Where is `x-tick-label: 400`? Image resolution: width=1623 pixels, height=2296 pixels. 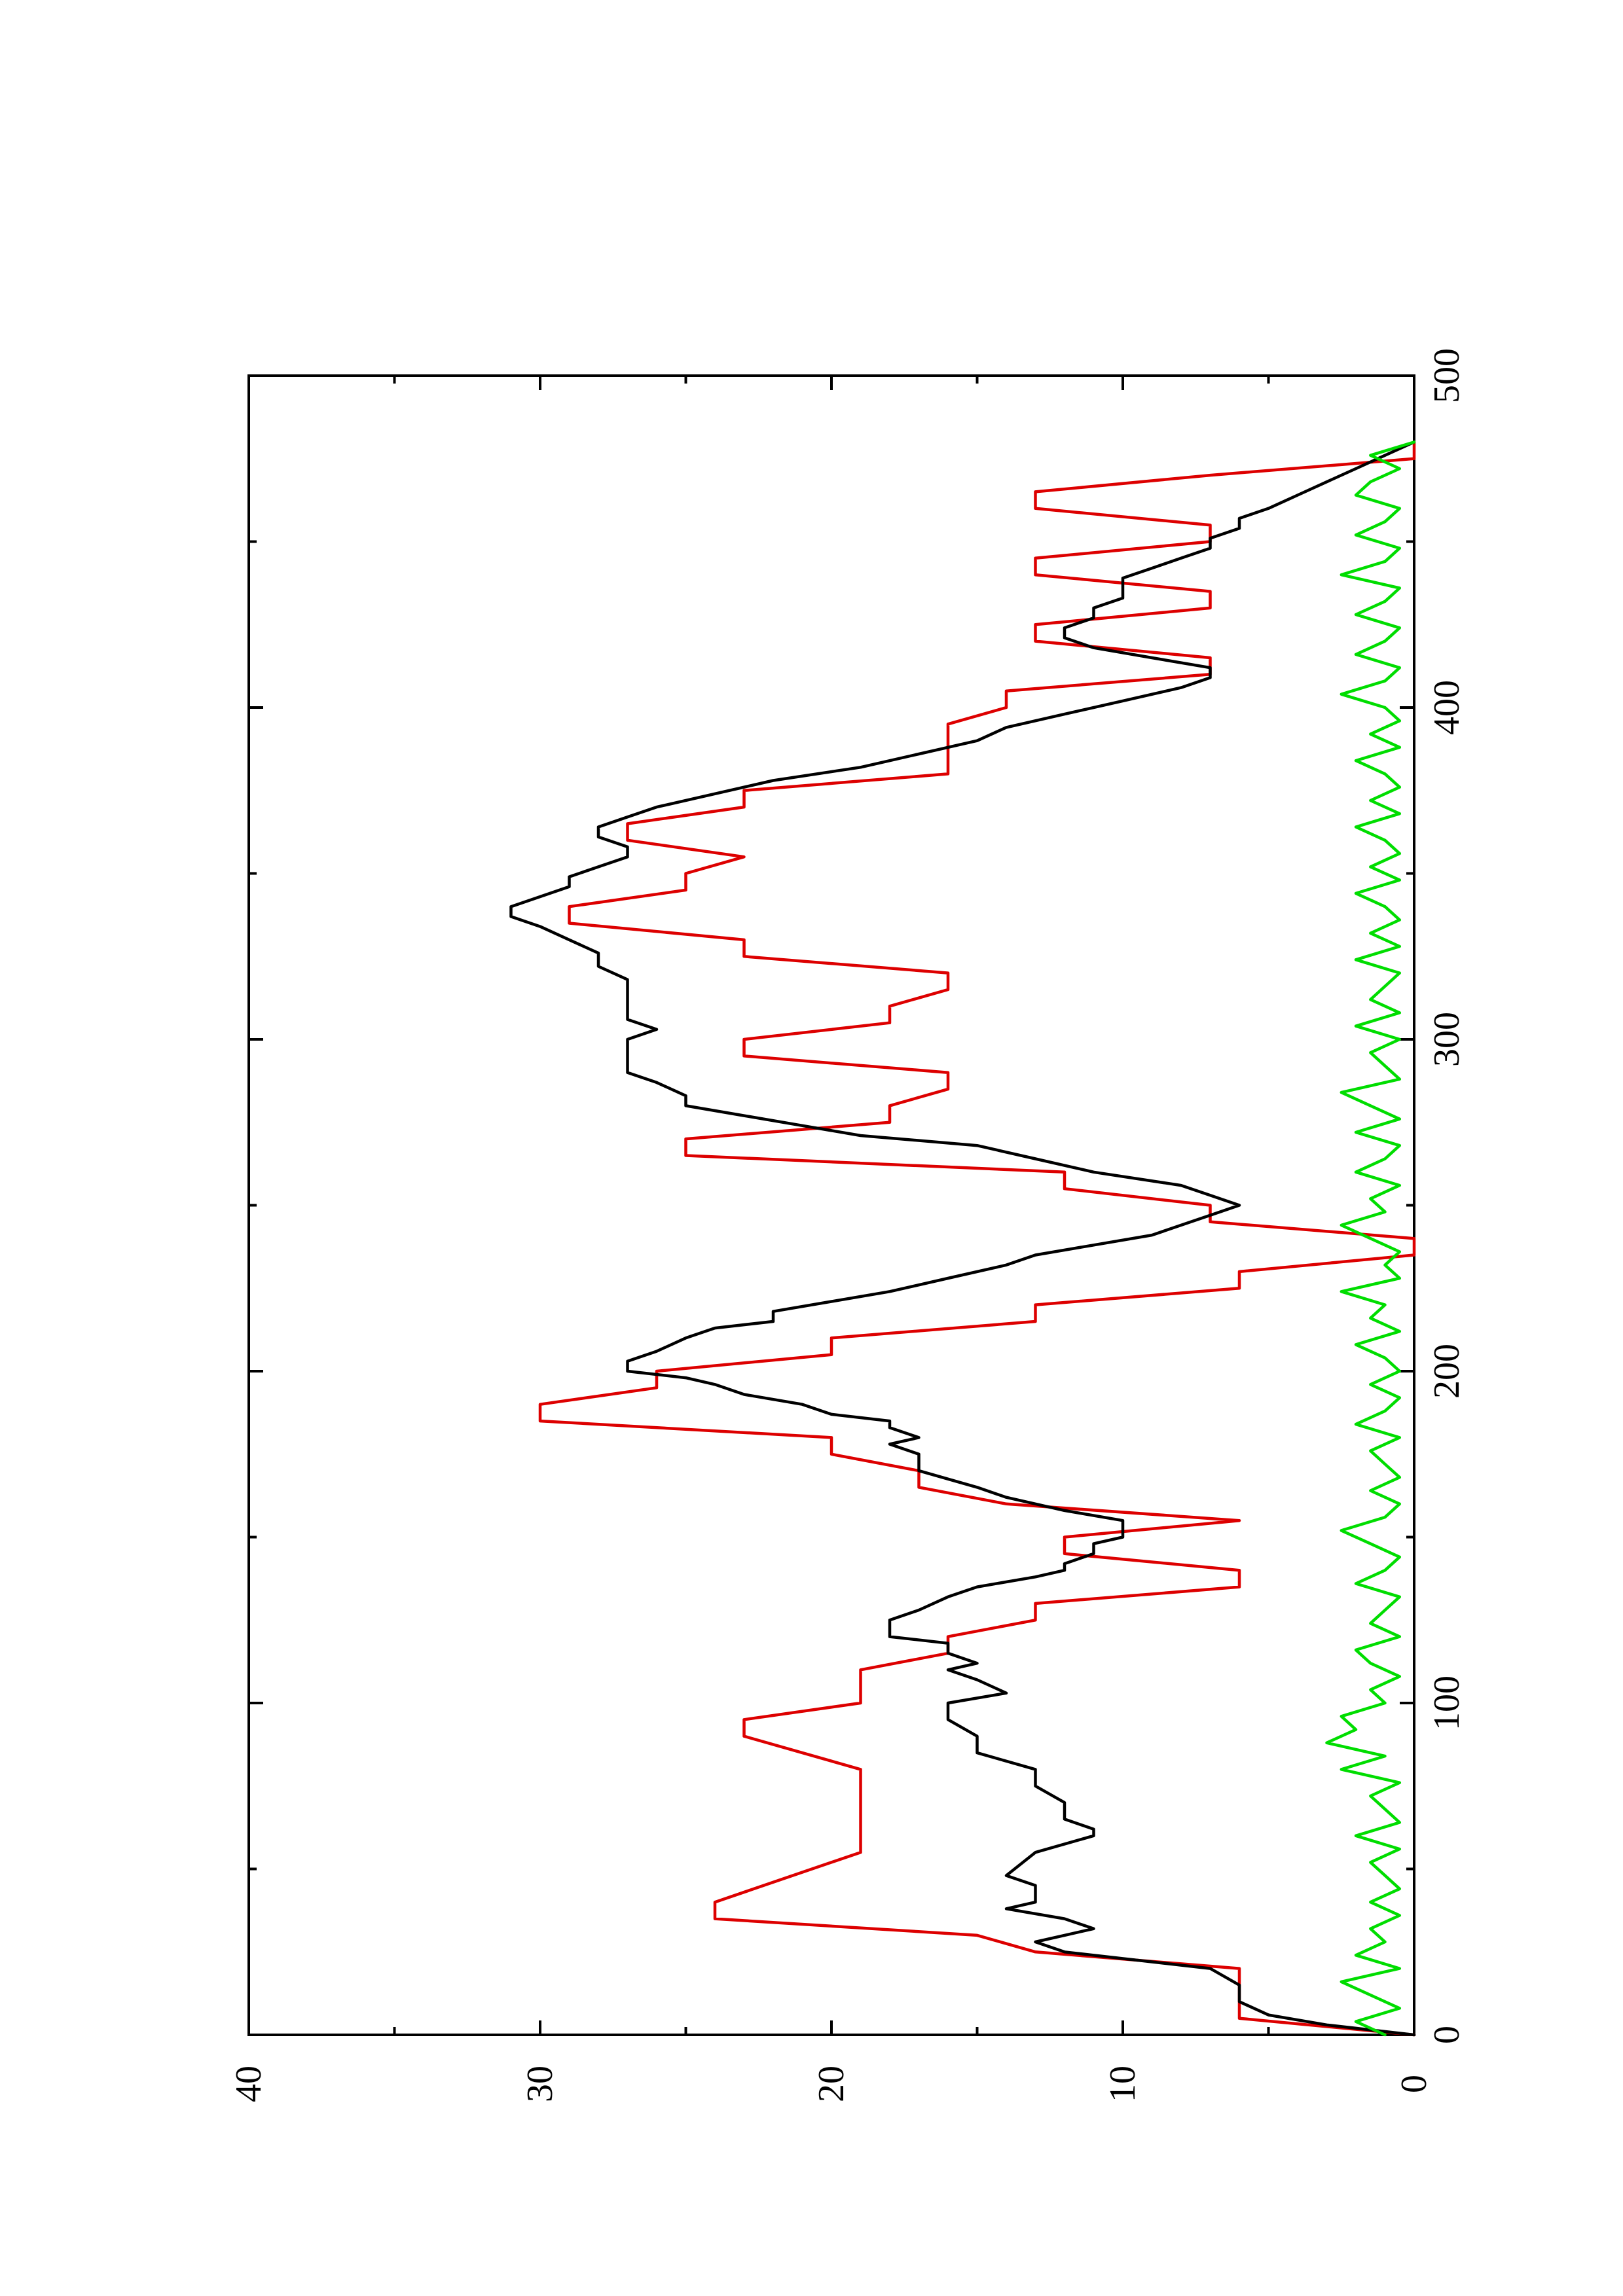
x-tick-label: 400 is located at coordinates (1447, 708).